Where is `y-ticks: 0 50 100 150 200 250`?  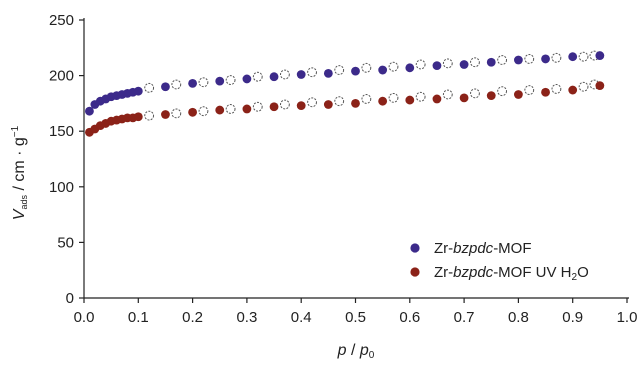
y-ticks: 0 50 100 150 200 250 is located at coordinates (66, 159).